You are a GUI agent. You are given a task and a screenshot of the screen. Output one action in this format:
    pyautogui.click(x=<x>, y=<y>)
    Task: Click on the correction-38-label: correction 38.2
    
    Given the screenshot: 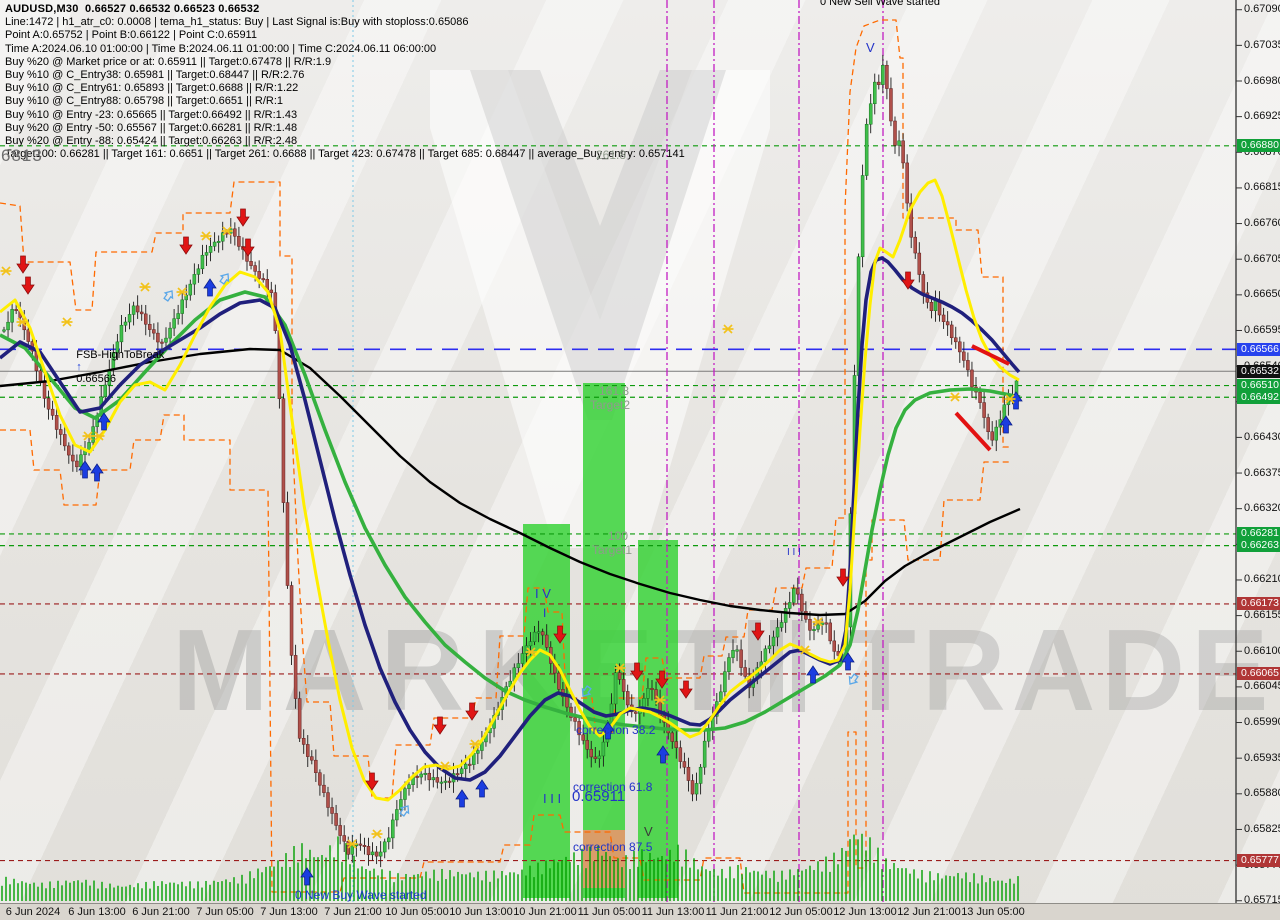 What is the action you would take?
    pyautogui.click(x=616, y=730)
    